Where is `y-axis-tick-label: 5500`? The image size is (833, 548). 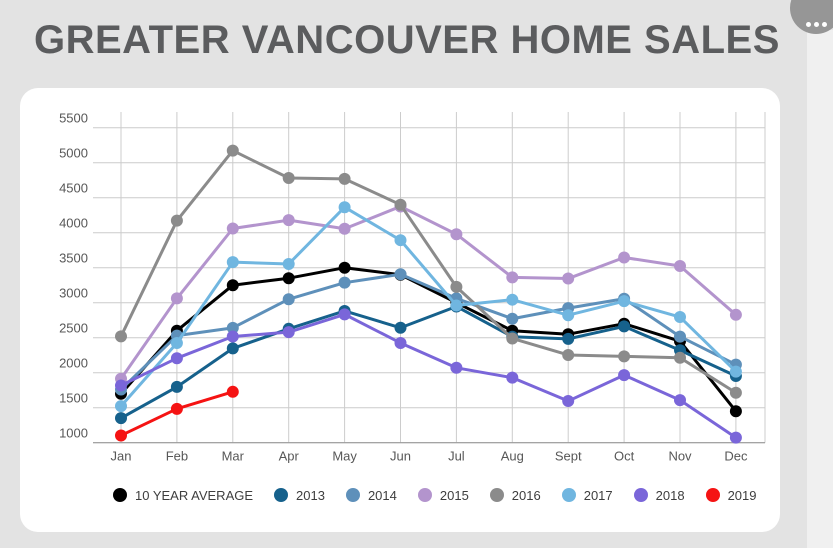 y-axis-tick-label: 5500 is located at coordinates (73, 118).